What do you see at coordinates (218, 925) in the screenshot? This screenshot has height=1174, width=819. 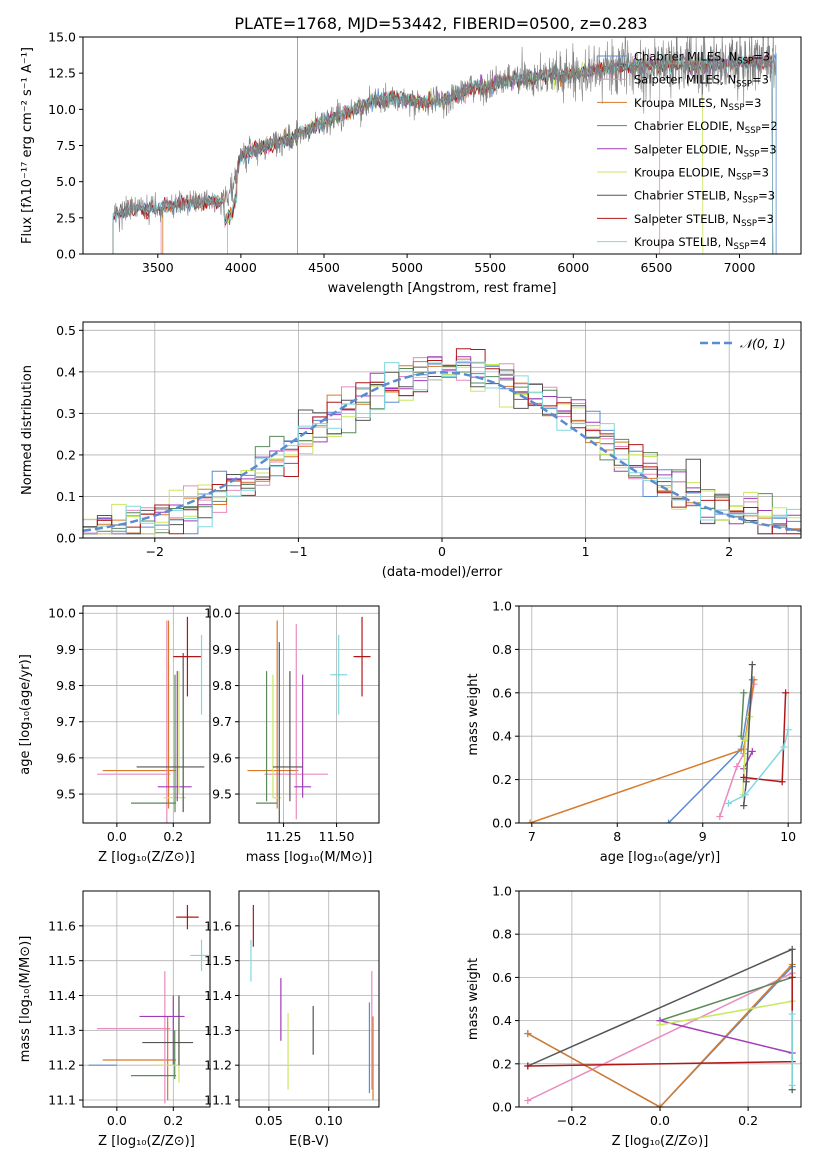 I see `tick-label-y: 11.6` at bounding box center [218, 925].